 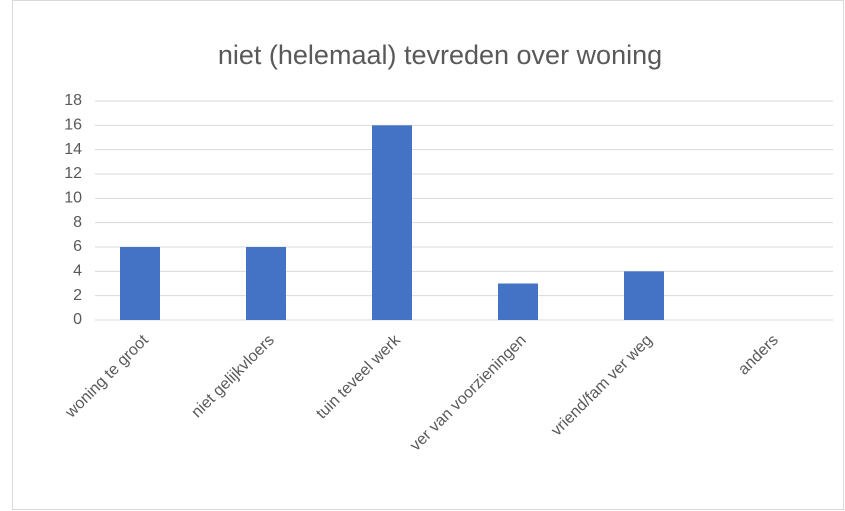 I want to click on y-tick-label: 8, so click(x=77, y=222).